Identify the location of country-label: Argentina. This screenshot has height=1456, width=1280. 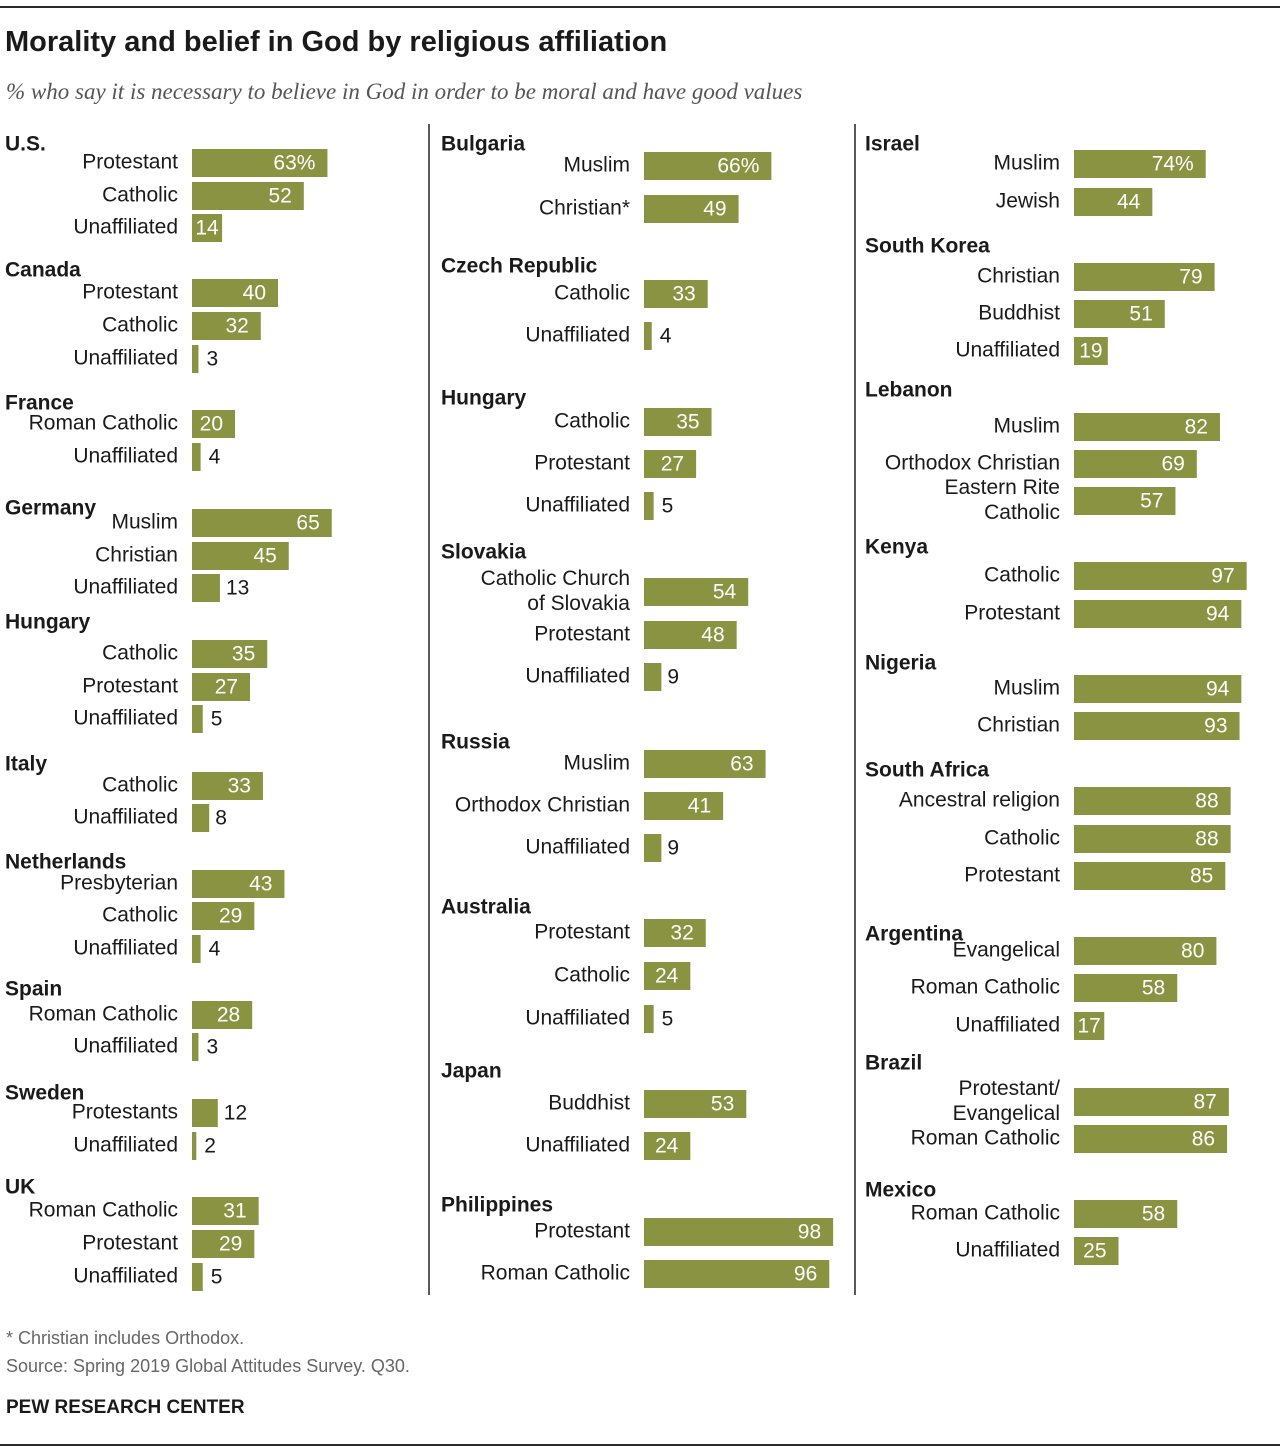
(914, 934).